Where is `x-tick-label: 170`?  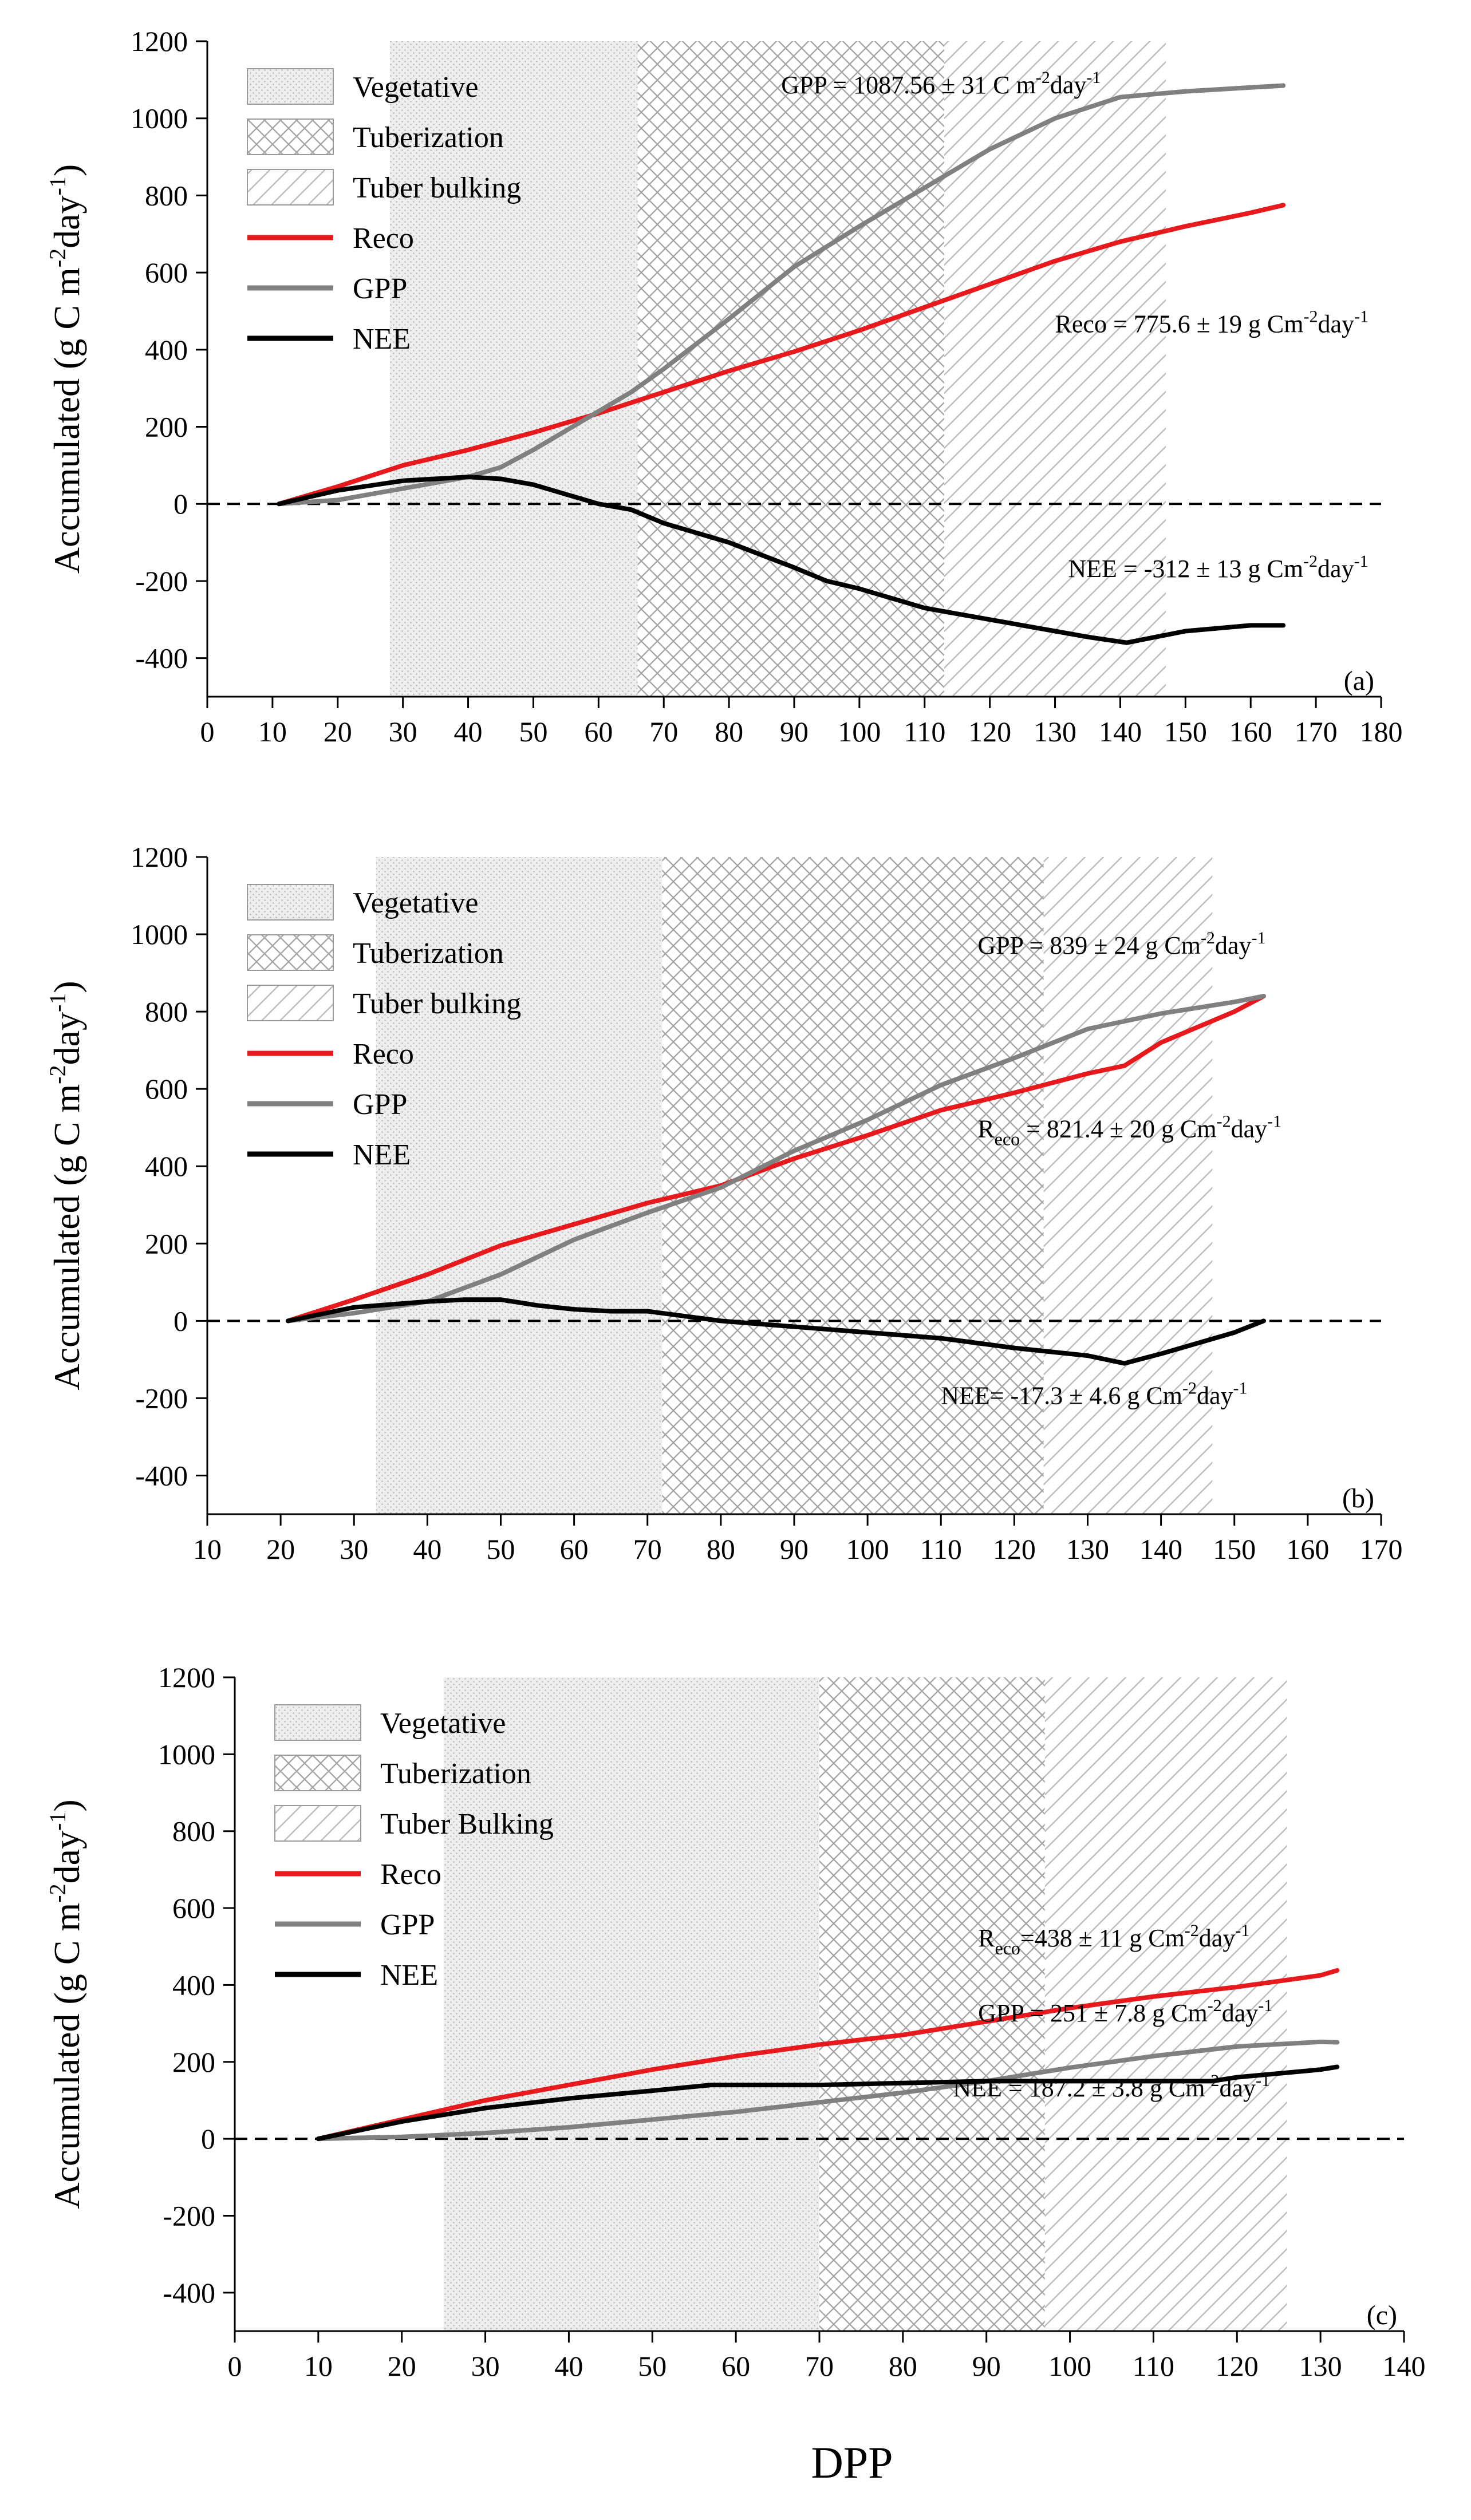
x-tick-label: 170 is located at coordinates (1316, 732).